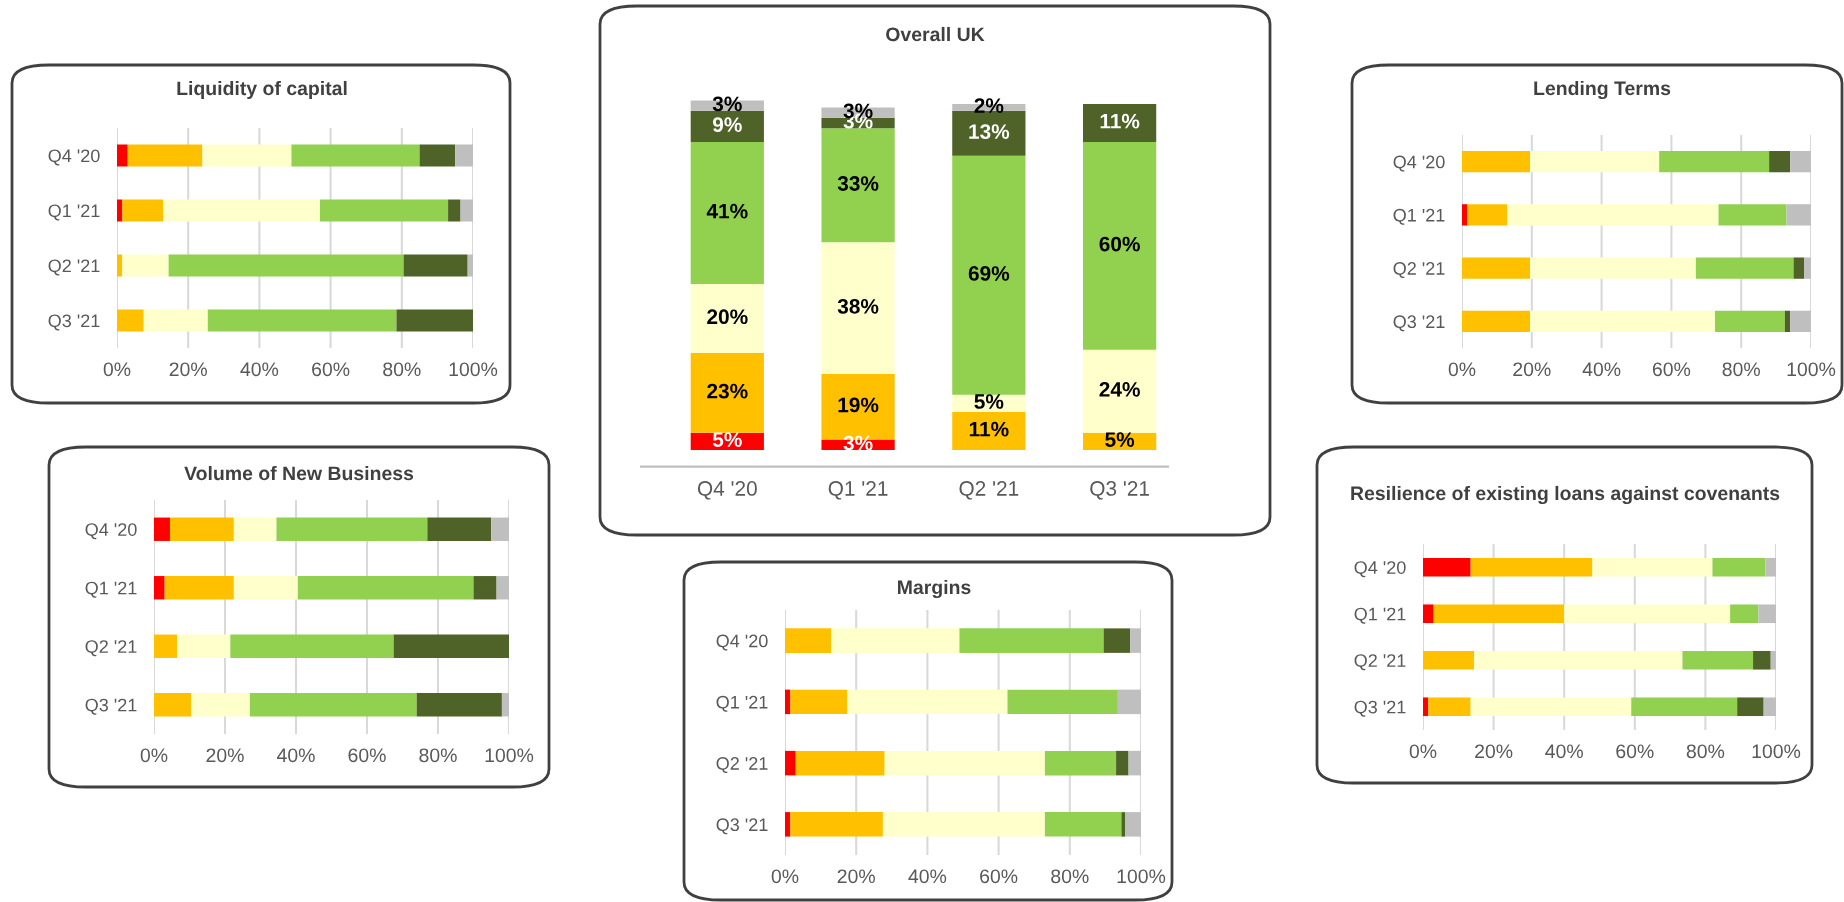  I want to click on data-label: 38%, so click(858, 306).